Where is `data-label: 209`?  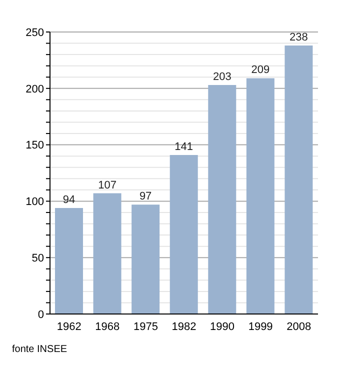
data-label: 209 is located at coordinates (260, 70).